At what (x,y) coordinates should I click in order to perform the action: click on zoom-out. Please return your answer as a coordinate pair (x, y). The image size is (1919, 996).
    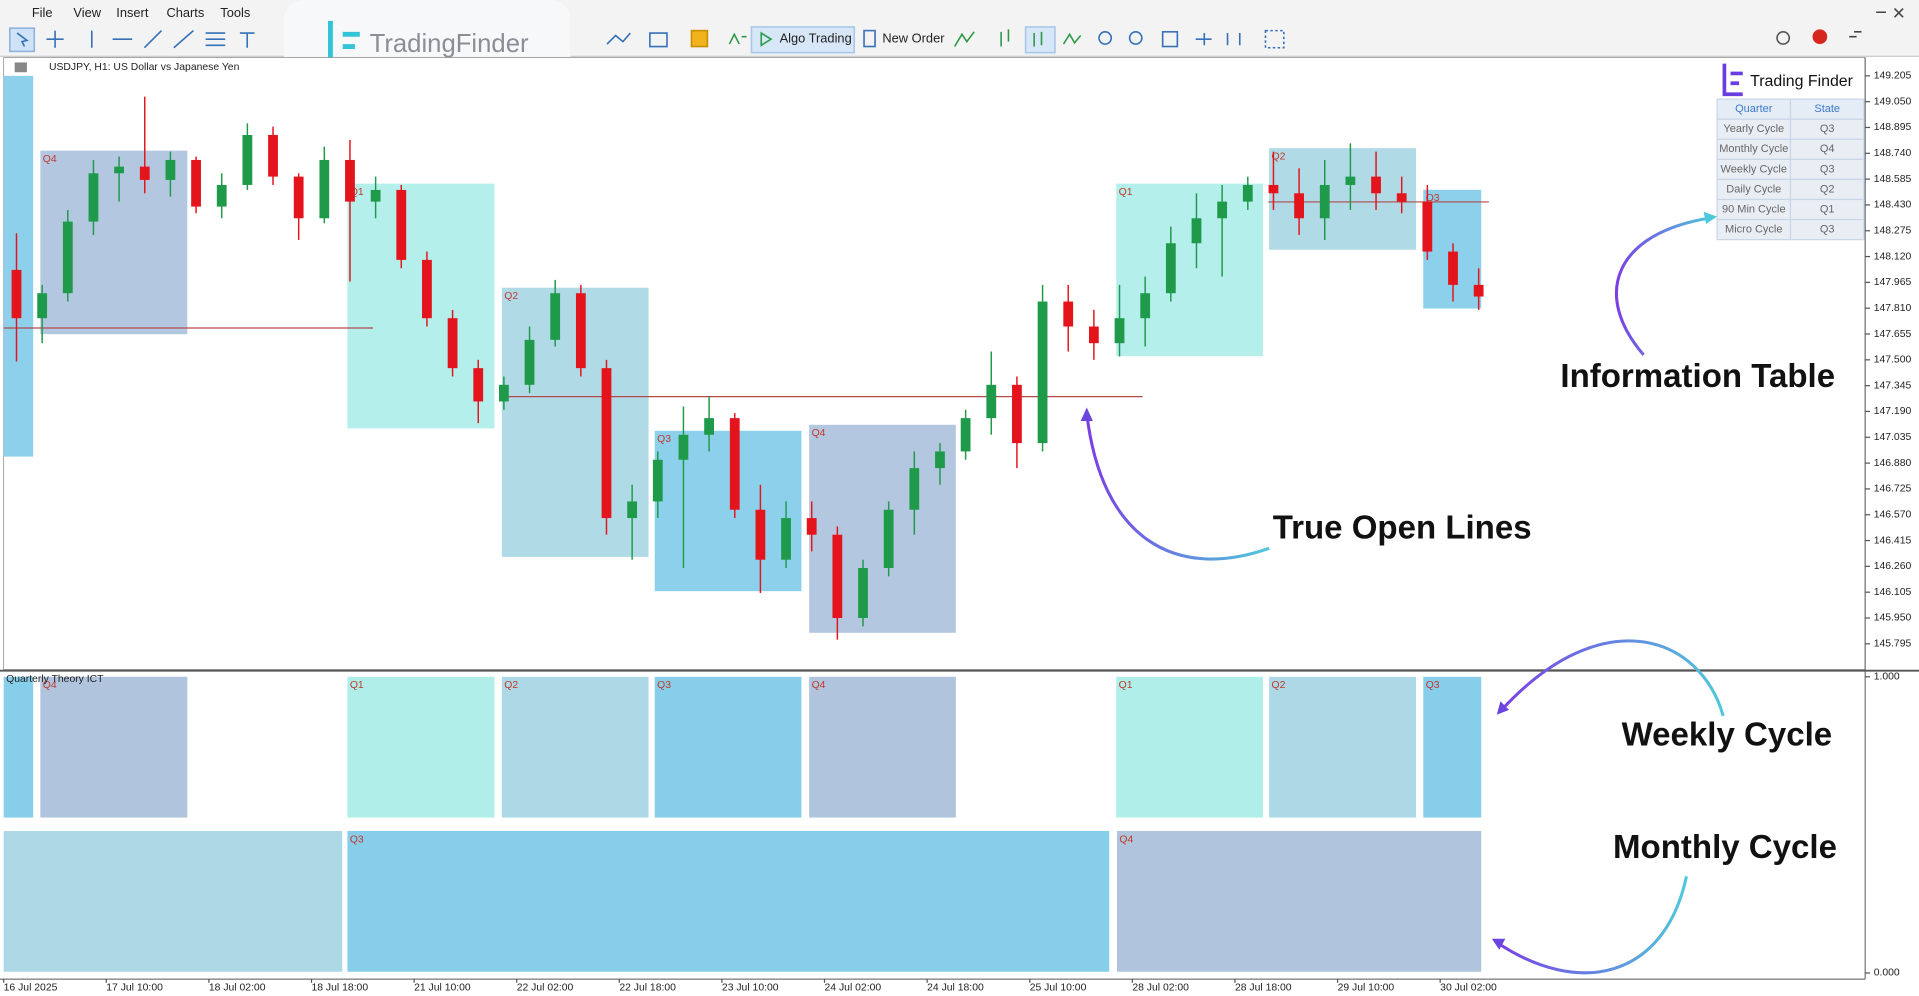
    Looking at the image, I should click on (1135, 38).